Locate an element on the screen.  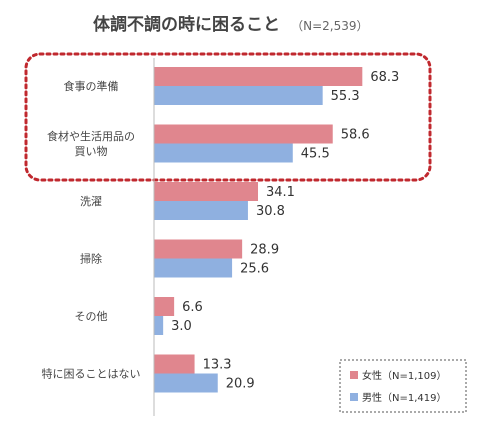
bar-value-label: 3.0 is located at coordinates (181, 326).